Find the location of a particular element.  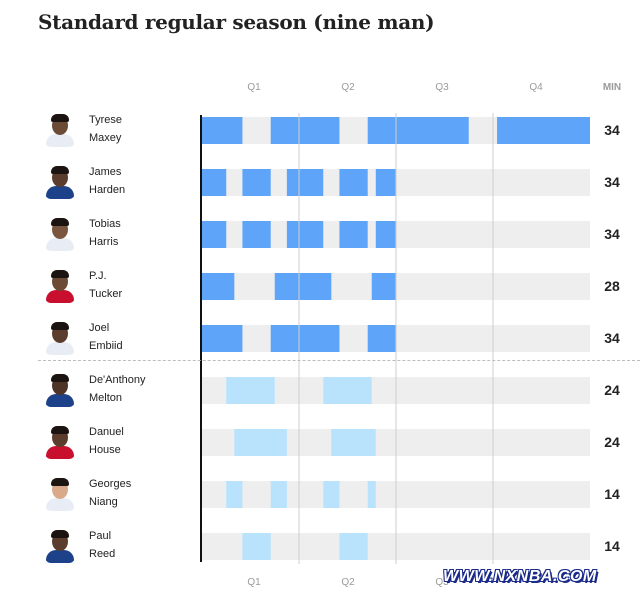

player-name: Paul Reed is located at coordinates (102, 545).